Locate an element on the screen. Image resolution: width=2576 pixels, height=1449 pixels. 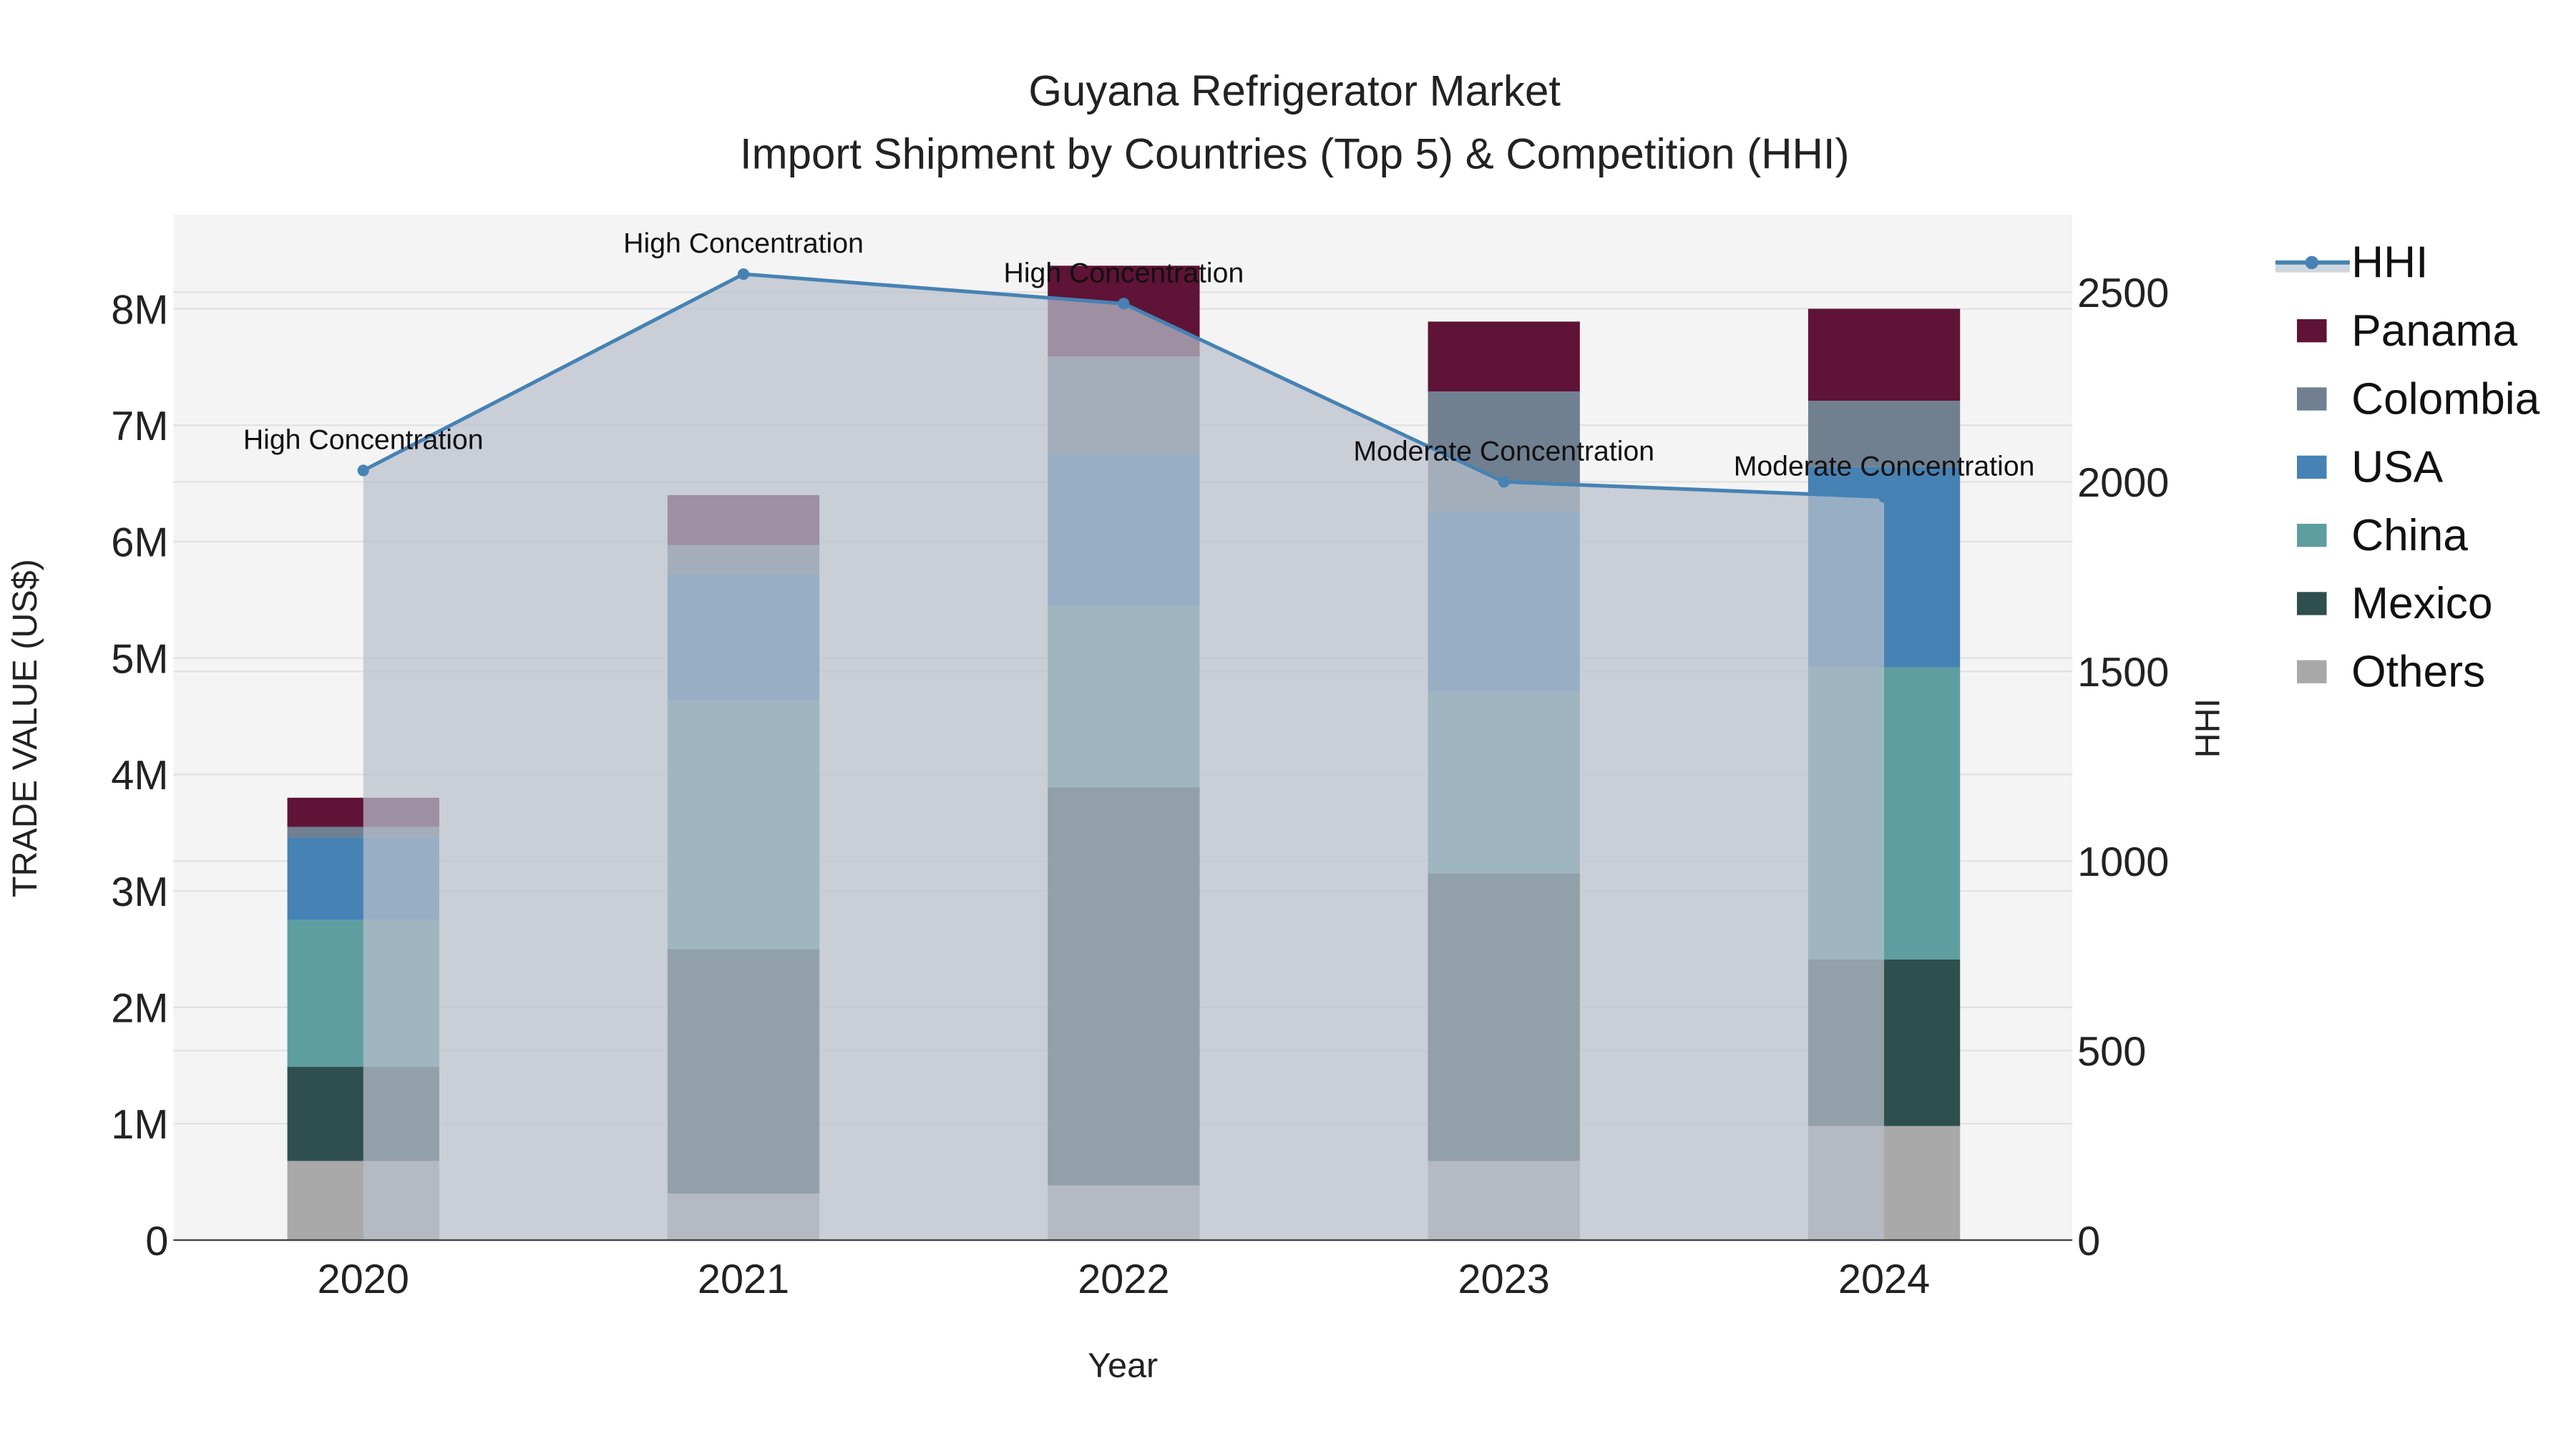
bar-colombia-2024 is located at coordinates (1884, 434).